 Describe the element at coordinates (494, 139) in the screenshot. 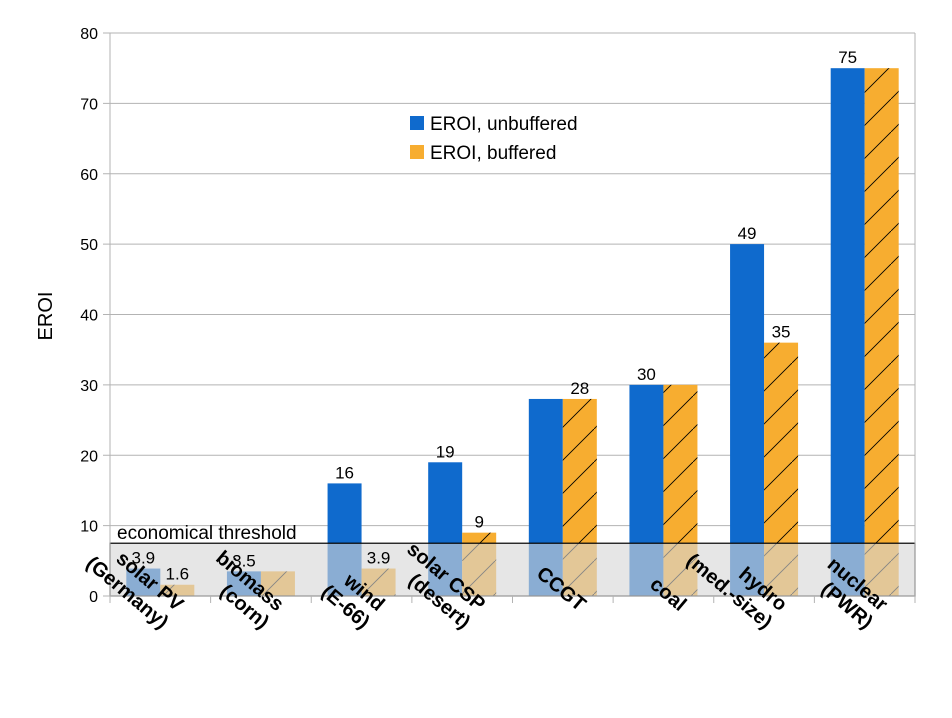

I see `legend: EROI, unbuffered EROI, buffered` at that location.